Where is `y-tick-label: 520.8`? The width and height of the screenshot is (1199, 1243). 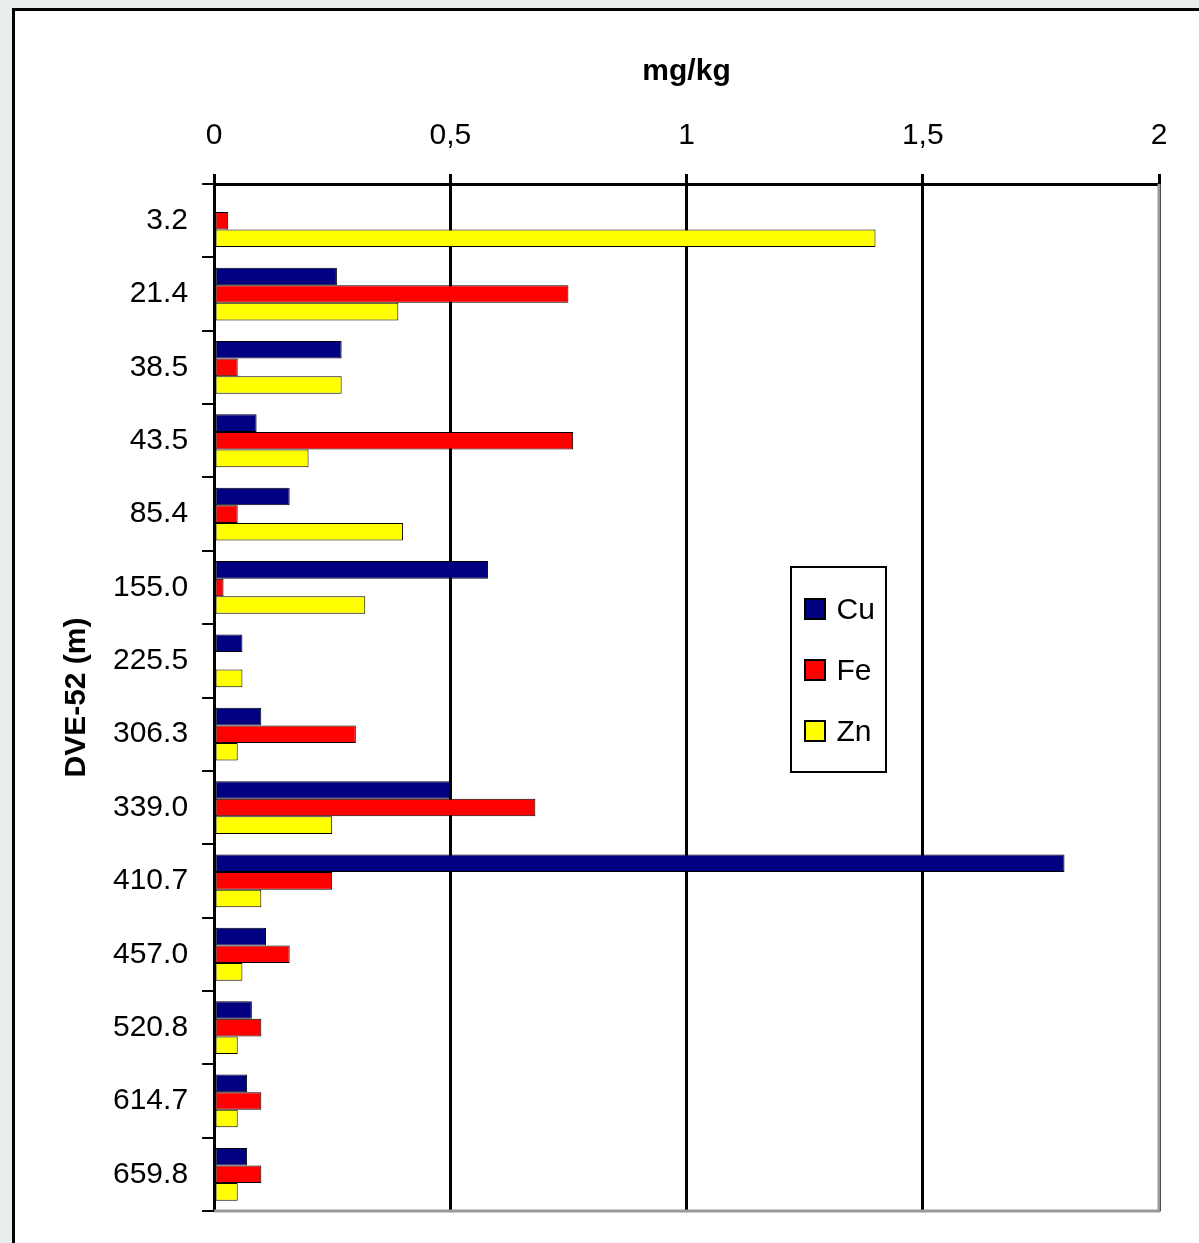
y-tick-label: 520.8 is located at coordinates (151, 1025).